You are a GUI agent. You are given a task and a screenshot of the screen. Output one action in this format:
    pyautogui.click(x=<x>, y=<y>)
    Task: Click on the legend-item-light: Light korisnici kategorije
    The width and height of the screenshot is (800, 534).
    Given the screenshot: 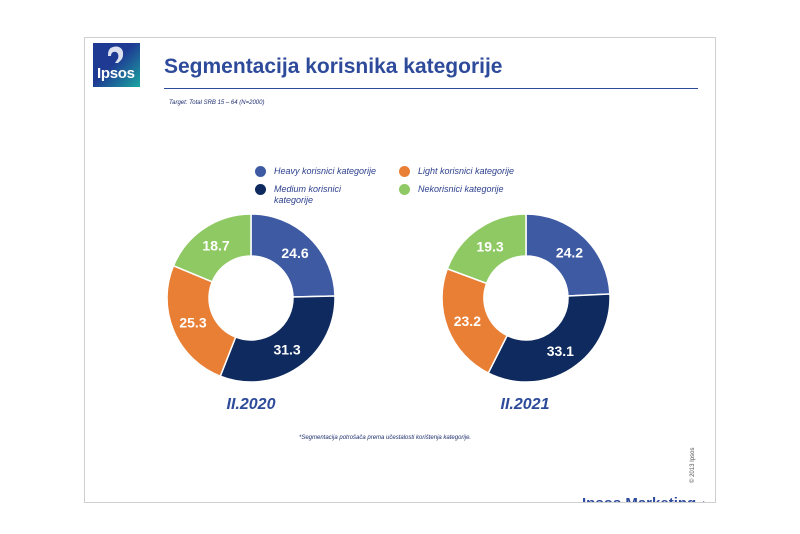 What is the action you would take?
    pyautogui.click(x=456, y=171)
    